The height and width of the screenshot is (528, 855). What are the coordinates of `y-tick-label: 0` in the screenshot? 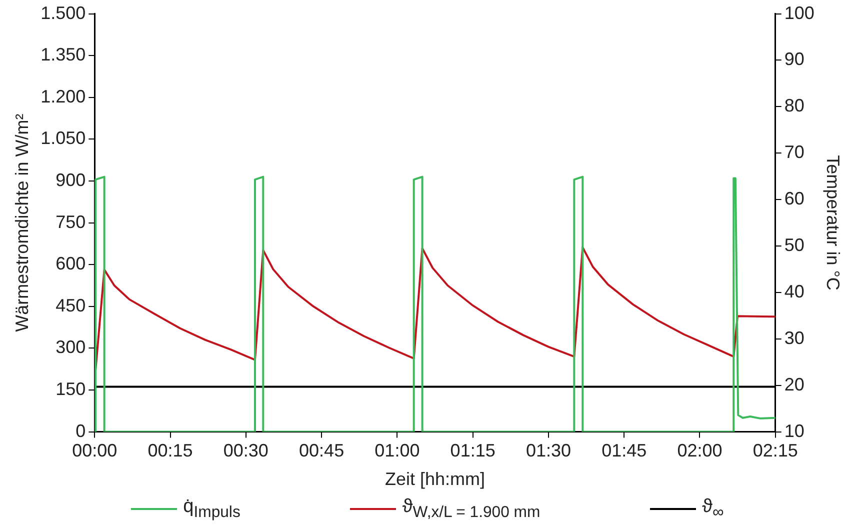 It's located at (81, 430).